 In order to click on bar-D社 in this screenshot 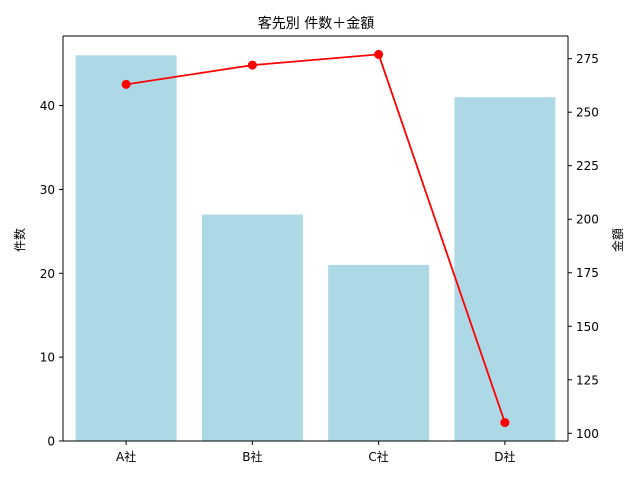, I will do `click(505, 269)`.